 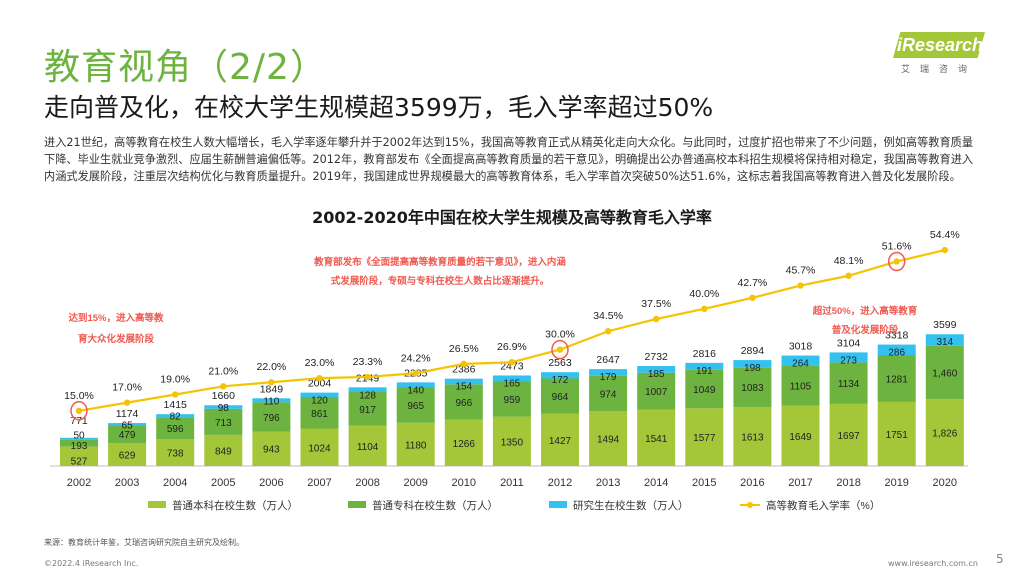 I want to click on value-label-graduate: 82, so click(x=176, y=417).